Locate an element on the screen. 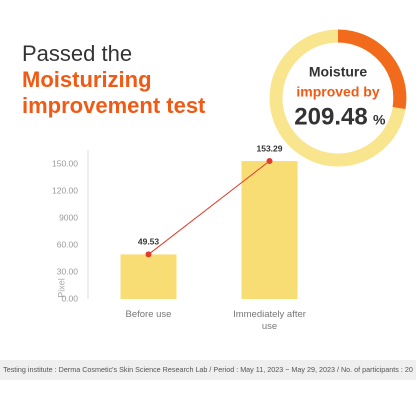 The height and width of the screenshot is (416, 416). value-label: 49.53 is located at coordinates (149, 242).